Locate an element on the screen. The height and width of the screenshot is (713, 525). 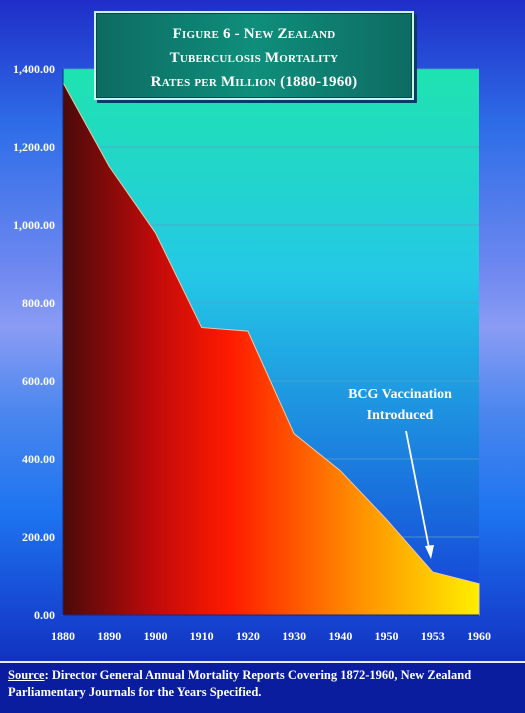
chart-title-line-3: Rates per Million (1880-1960) is located at coordinates (254, 82).